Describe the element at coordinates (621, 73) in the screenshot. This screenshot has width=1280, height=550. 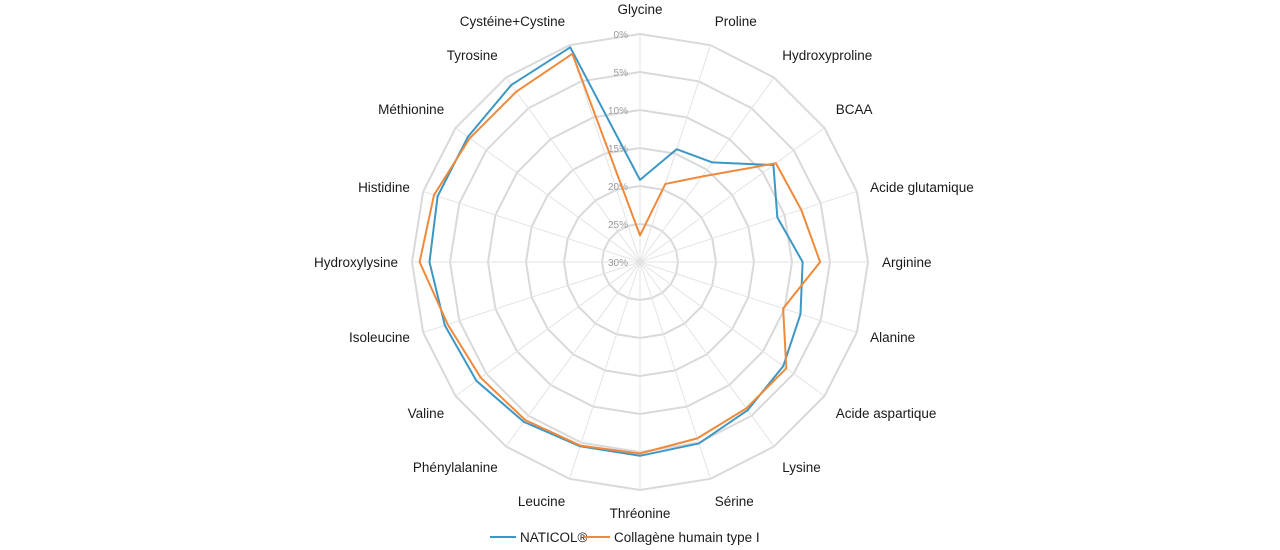
I see `tick-label: 5%` at that location.